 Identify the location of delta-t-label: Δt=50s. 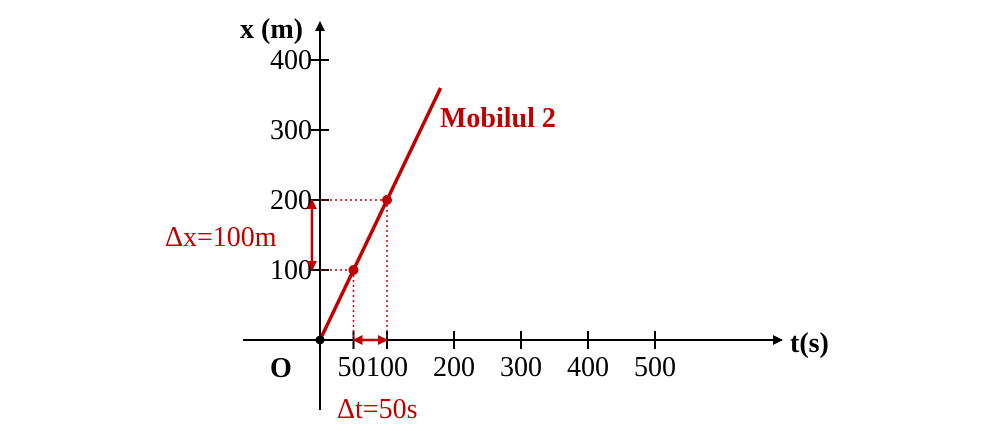
(377, 409).